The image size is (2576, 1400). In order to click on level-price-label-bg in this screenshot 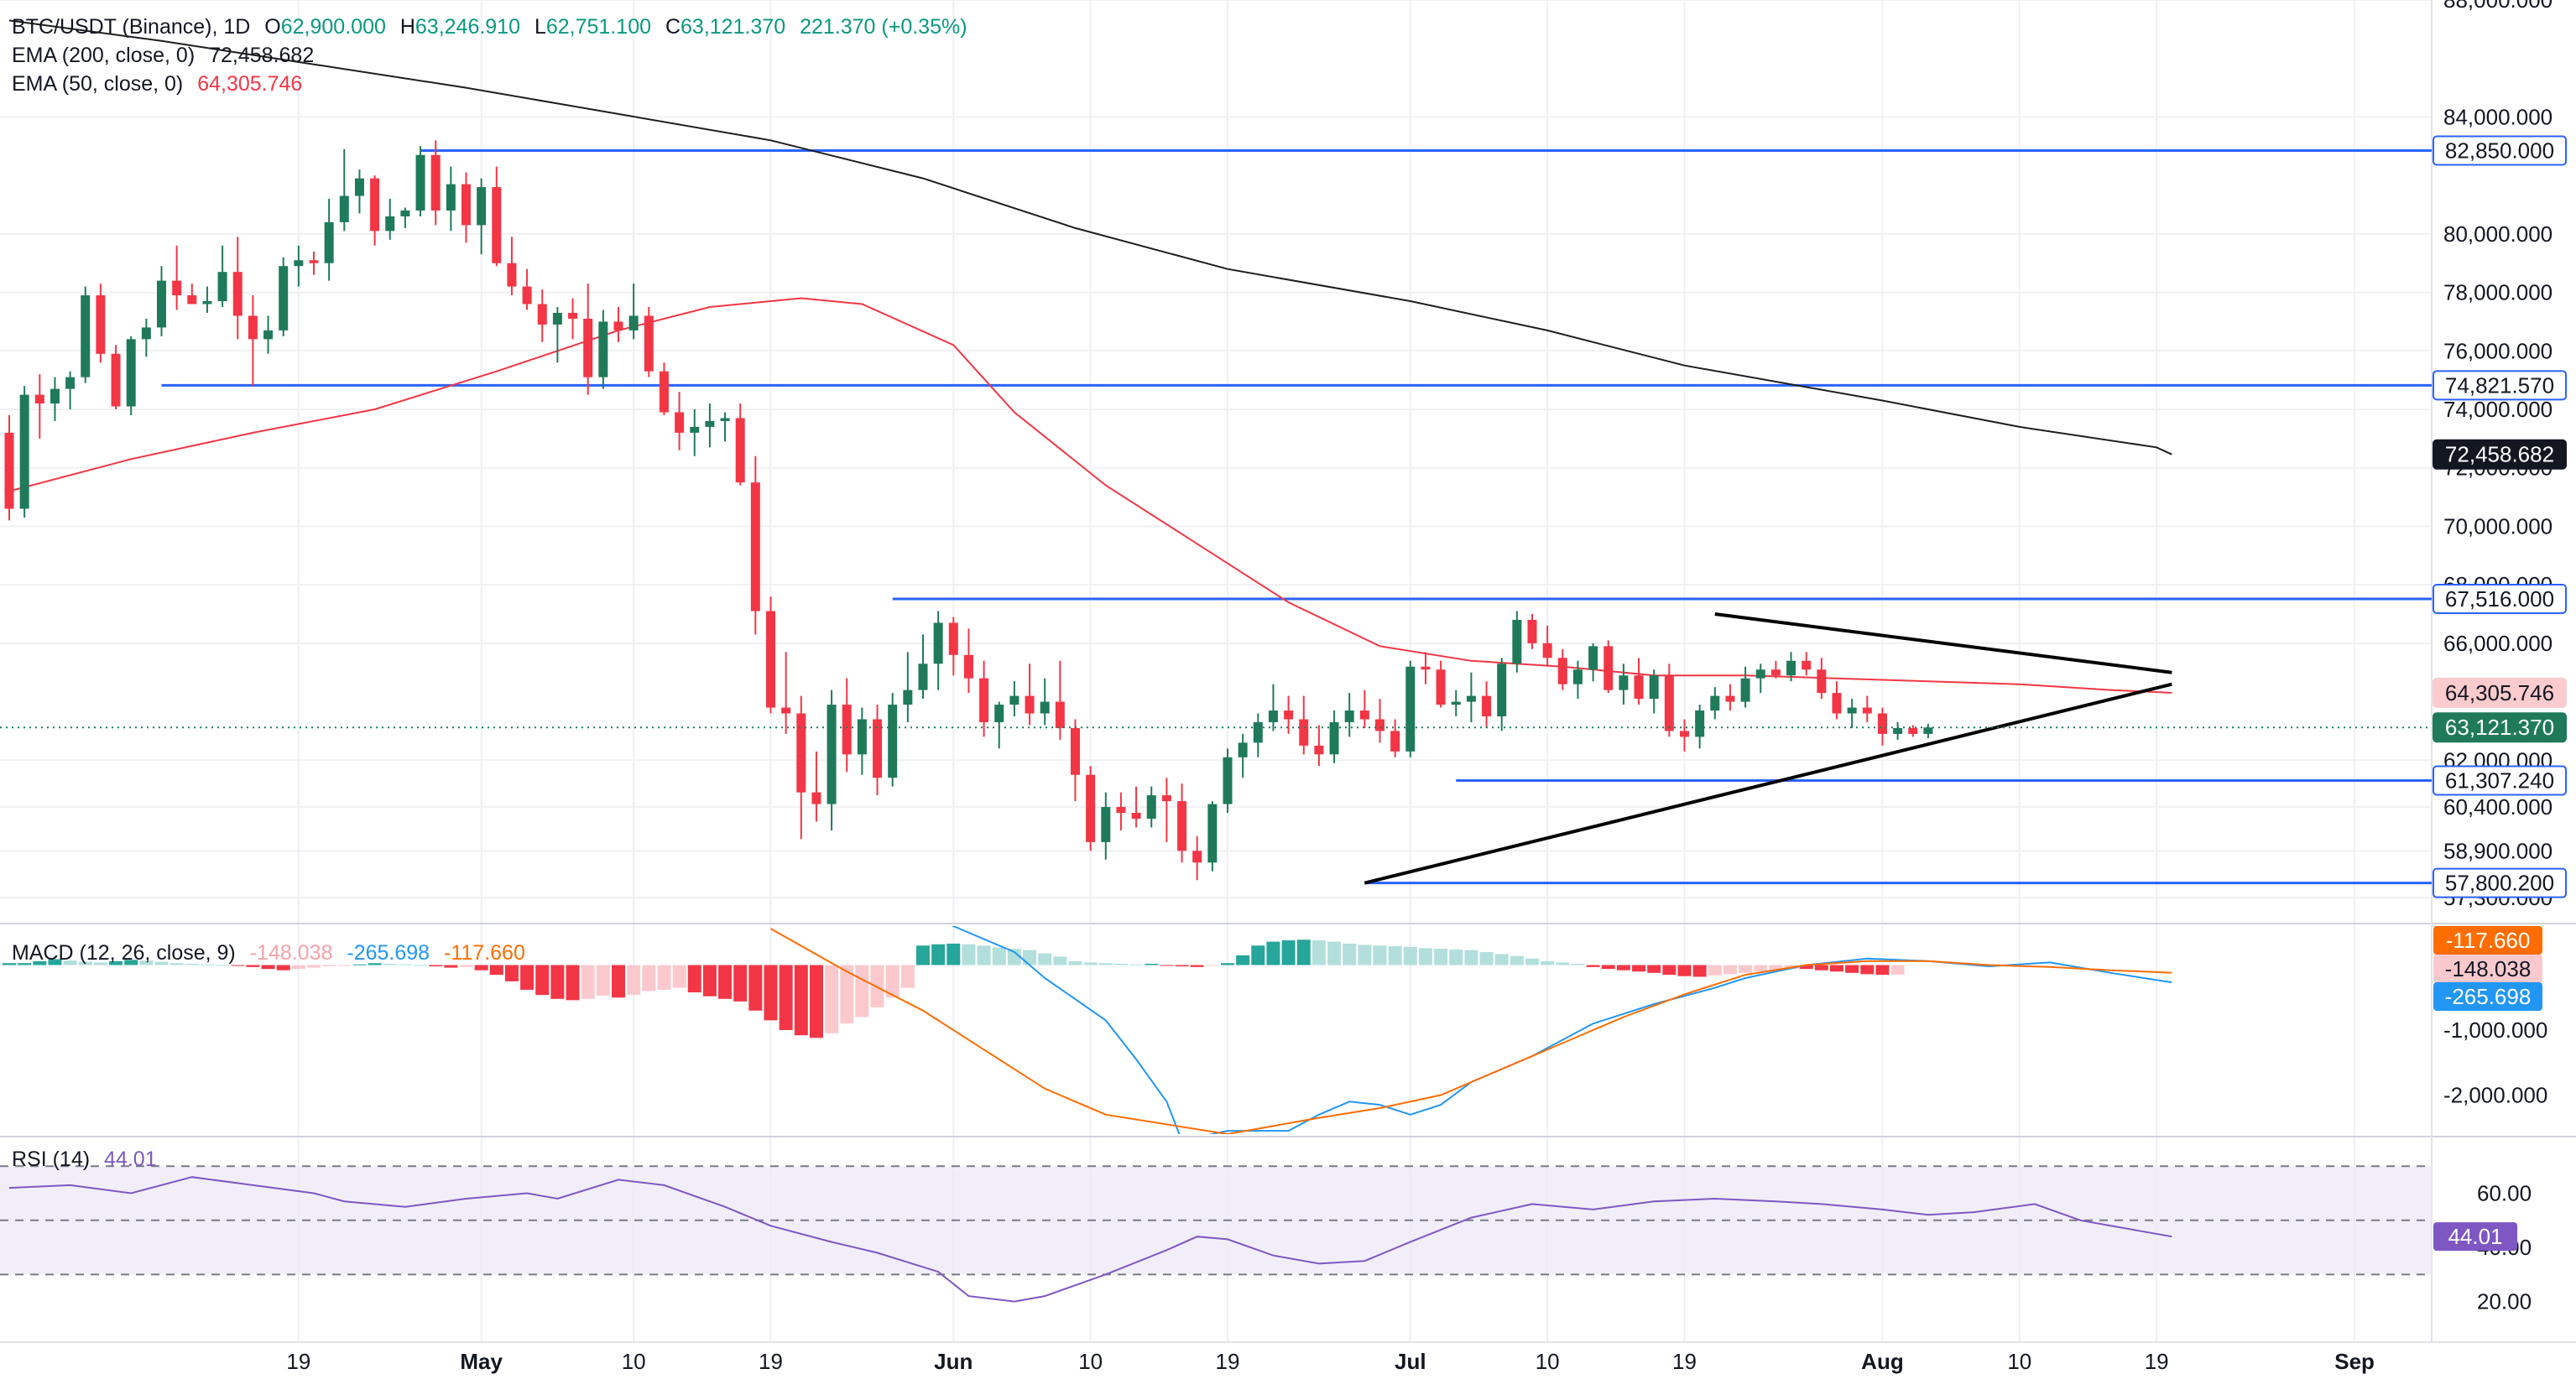, I will do `click(2500, 151)`.